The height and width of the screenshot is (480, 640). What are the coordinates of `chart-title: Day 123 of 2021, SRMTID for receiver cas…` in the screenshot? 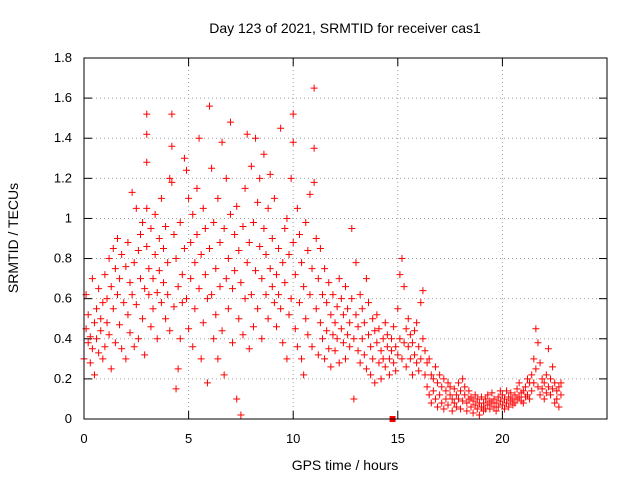 It's located at (345, 28).